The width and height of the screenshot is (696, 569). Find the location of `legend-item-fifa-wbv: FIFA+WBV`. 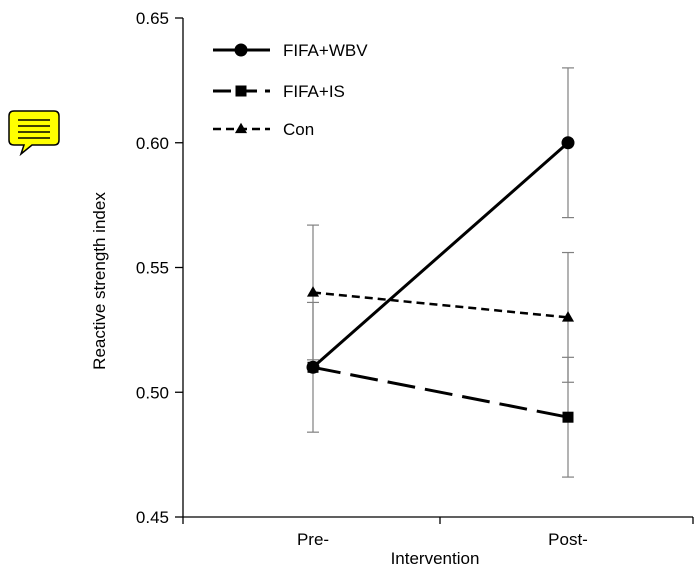

legend-item-fifa-wbv: FIFA+WBV is located at coordinates (290, 50).